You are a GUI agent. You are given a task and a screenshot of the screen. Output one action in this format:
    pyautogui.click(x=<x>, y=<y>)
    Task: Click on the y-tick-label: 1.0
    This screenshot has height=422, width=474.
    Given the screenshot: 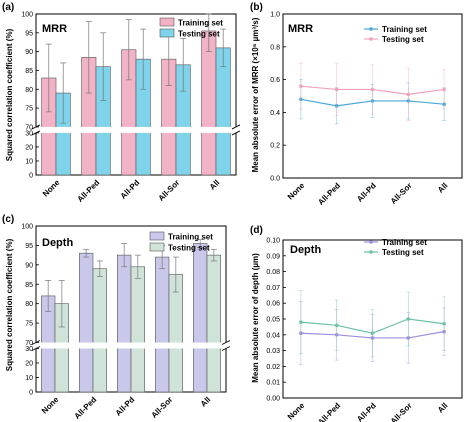 What is the action you would take?
    pyautogui.click(x=275, y=15)
    